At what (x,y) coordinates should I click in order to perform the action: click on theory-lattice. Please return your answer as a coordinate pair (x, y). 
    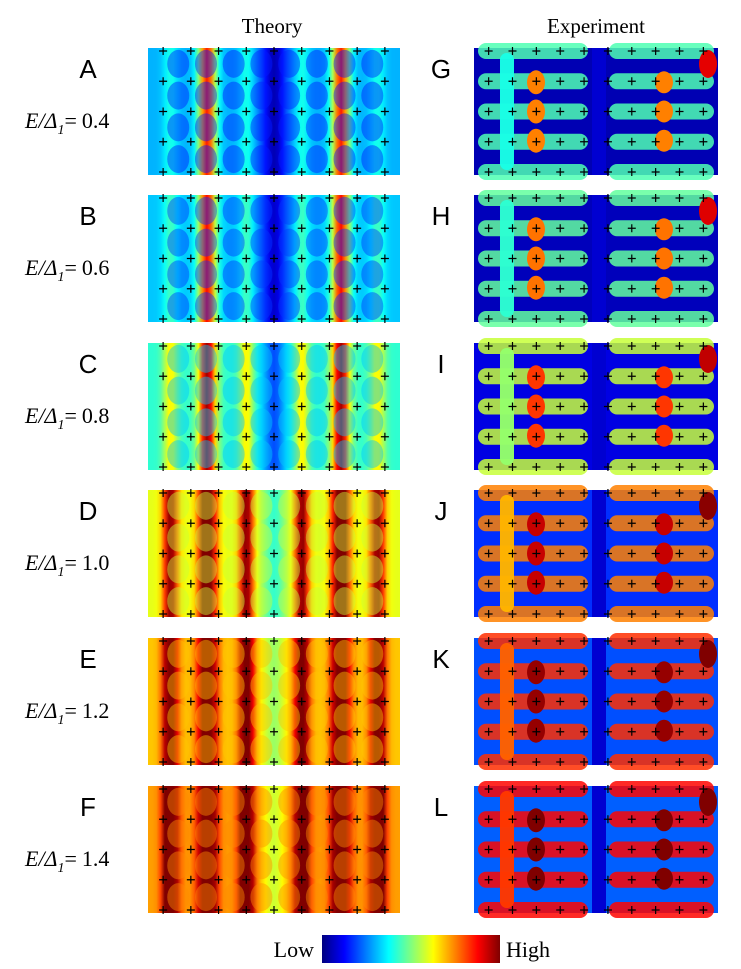
    Looking at the image, I should click on (274, 258).